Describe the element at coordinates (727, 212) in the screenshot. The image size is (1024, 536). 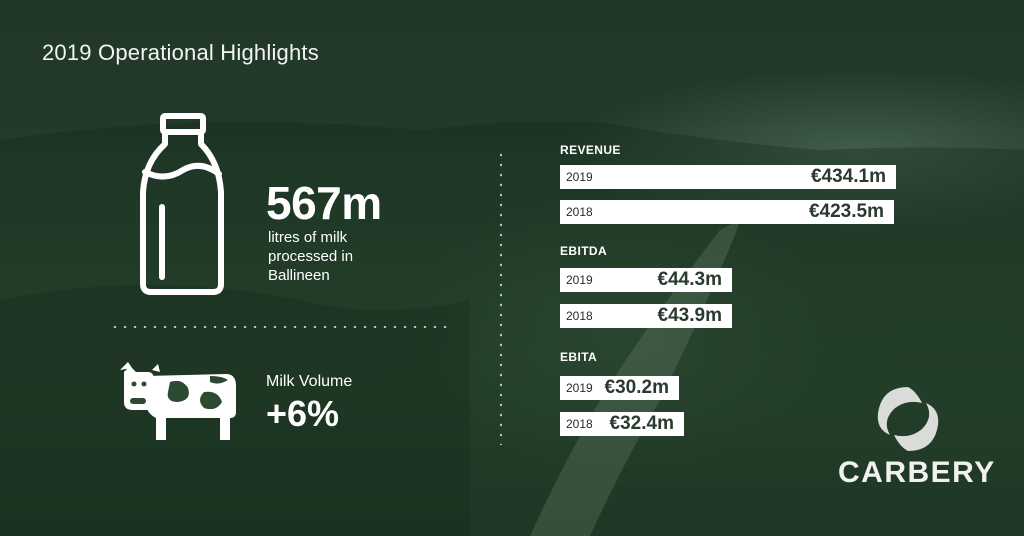
I see `bar-revenue-2018: 2018 €423.5m` at that location.